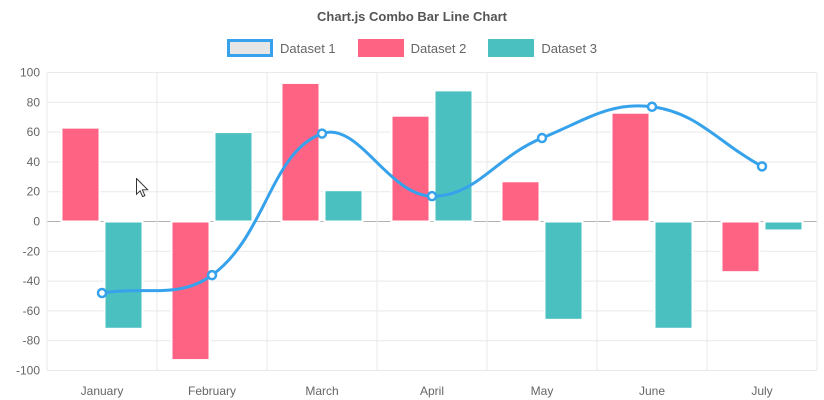  I want to click on x-tick-label: May, so click(542, 391).